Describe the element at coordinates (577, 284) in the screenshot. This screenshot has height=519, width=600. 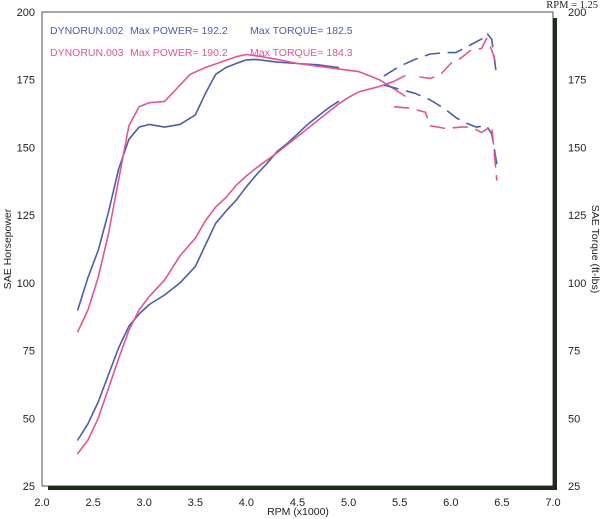
I see `right-y-tick-label: 100` at that location.